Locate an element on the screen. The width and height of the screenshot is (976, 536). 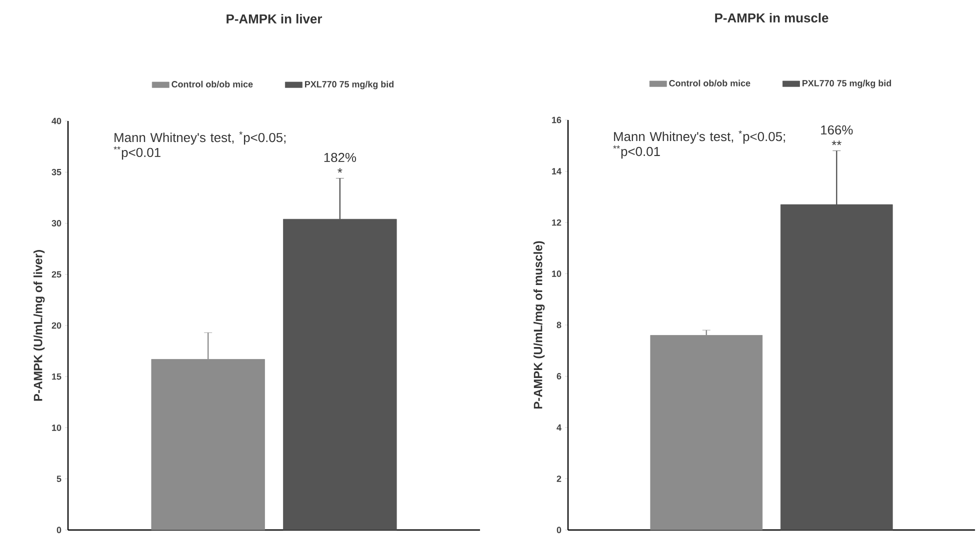
y-tick-label: 5 is located at coordinates (59, 479).